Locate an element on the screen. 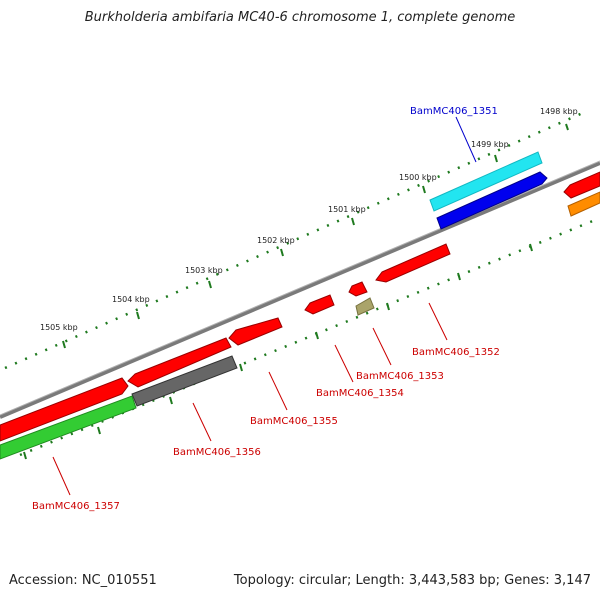 Image resolution: width=600 pixels, height=600 pixels. gene-label-1356: BamMC406_1356 is located at coordinates (217, 452).